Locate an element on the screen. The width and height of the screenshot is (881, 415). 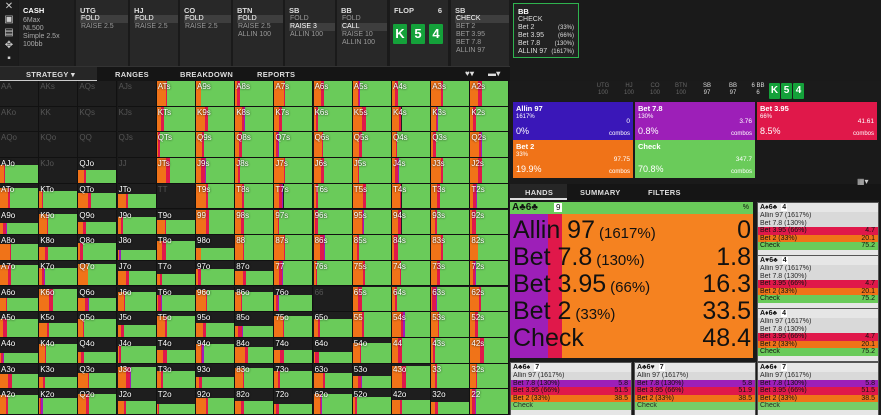
range-cell: T3o is located at coordinates (176, 376).